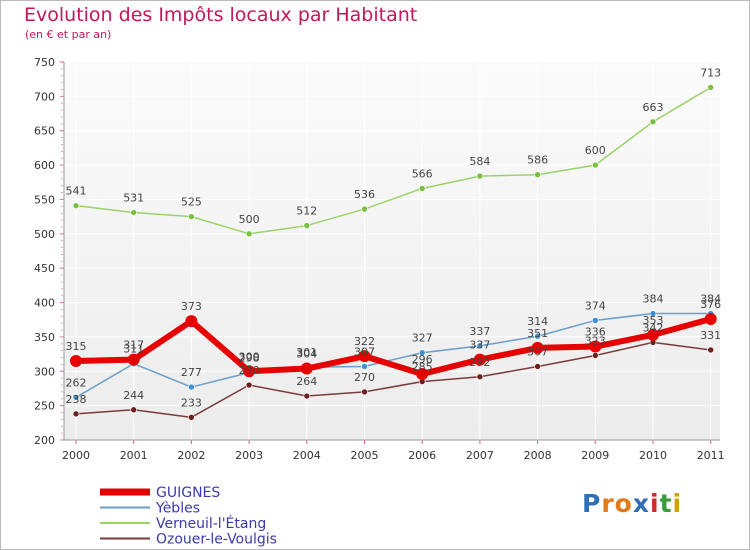  Describe the element at coordinates (44, 96) in the screenshot. I see `y-tick-label: 700` at that location.